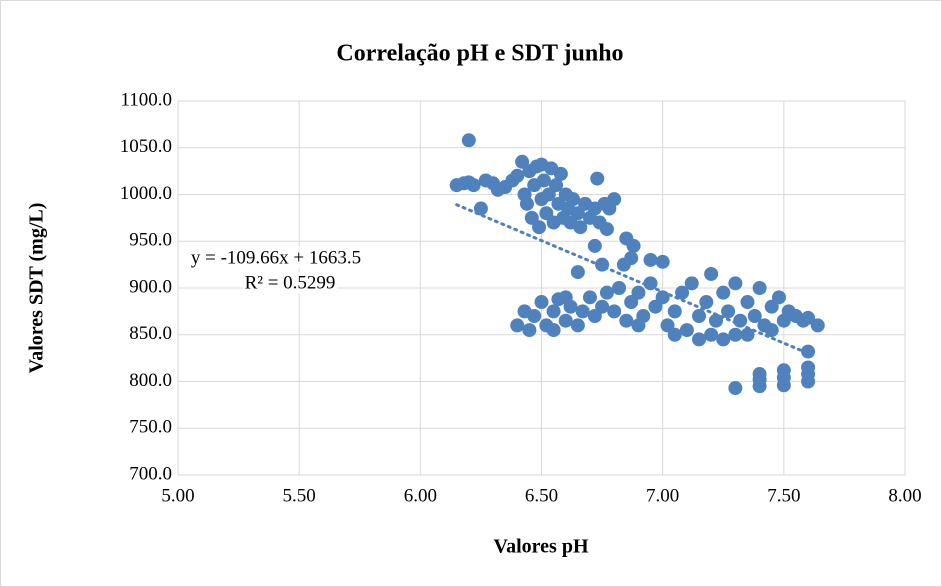 The width and height of the screenshot is (942, 587). I want to click on x-axis-label: Valores pH, so click(540, 547).